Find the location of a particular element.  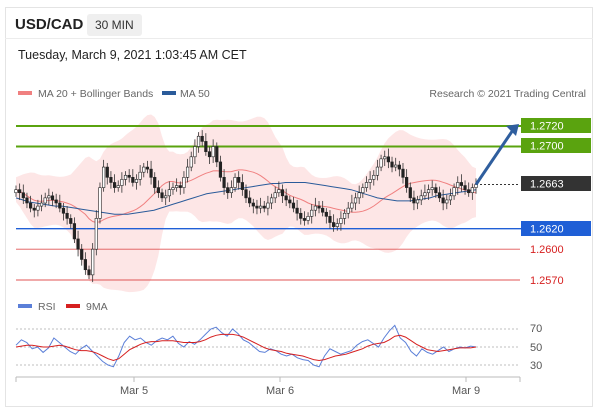

rsi-line is located at coordinates (246, 346).